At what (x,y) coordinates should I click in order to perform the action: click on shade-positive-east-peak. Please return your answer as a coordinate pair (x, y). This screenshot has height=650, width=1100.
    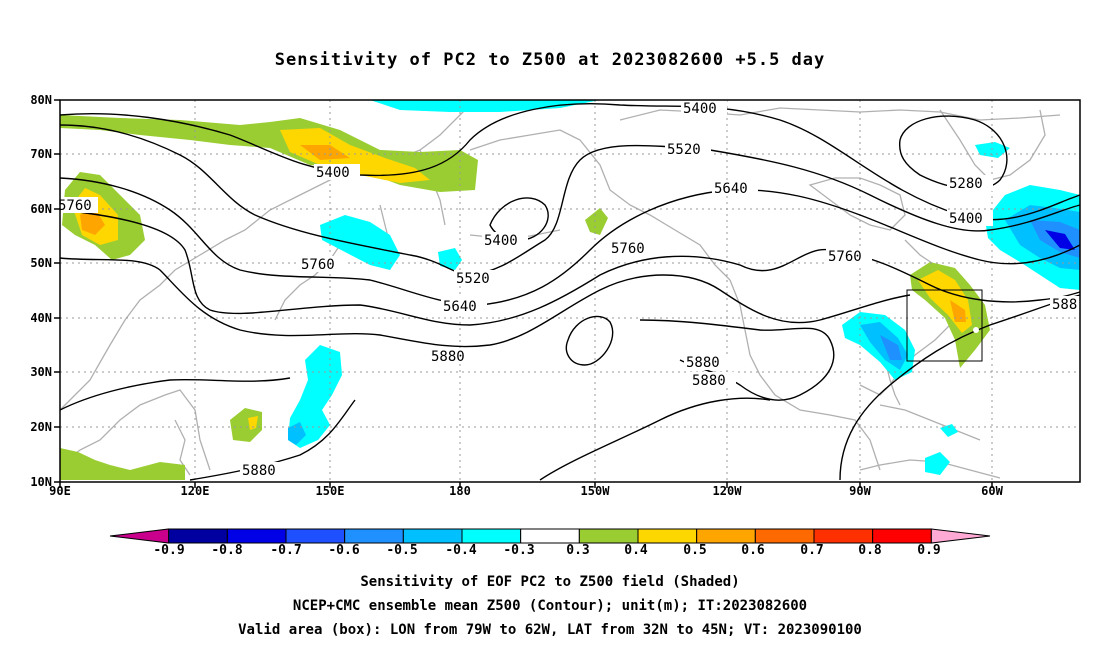
    Looking at the image, I should click on (958, 311).